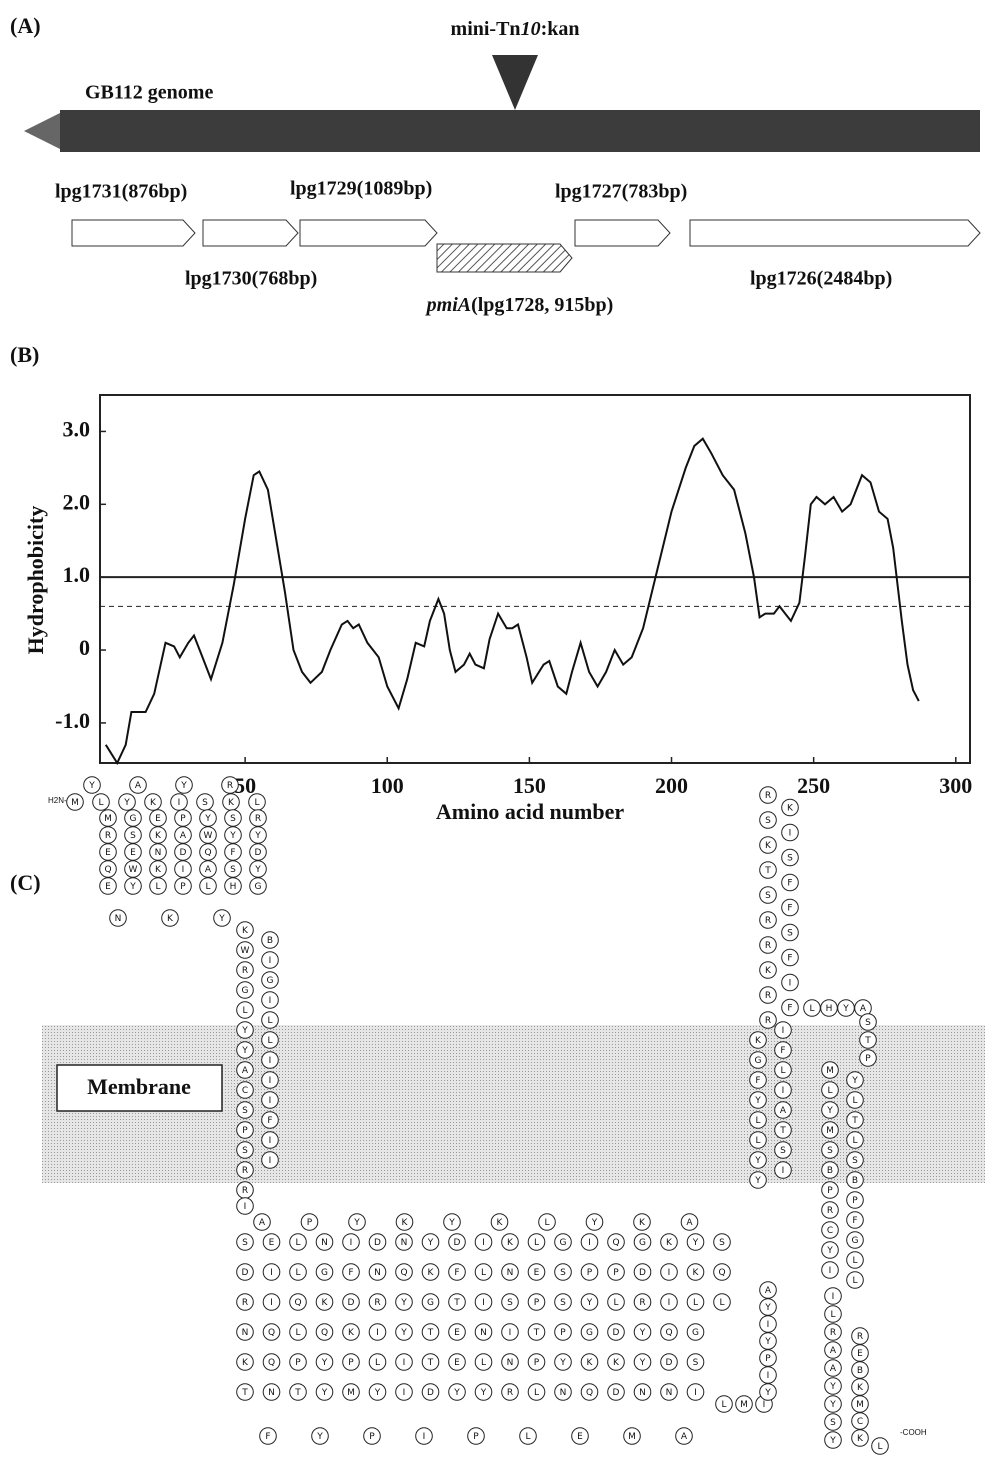 The width and height of the screenshot is (985, 1459). I want to click on residue-letter: Q, so click(324, 1333).